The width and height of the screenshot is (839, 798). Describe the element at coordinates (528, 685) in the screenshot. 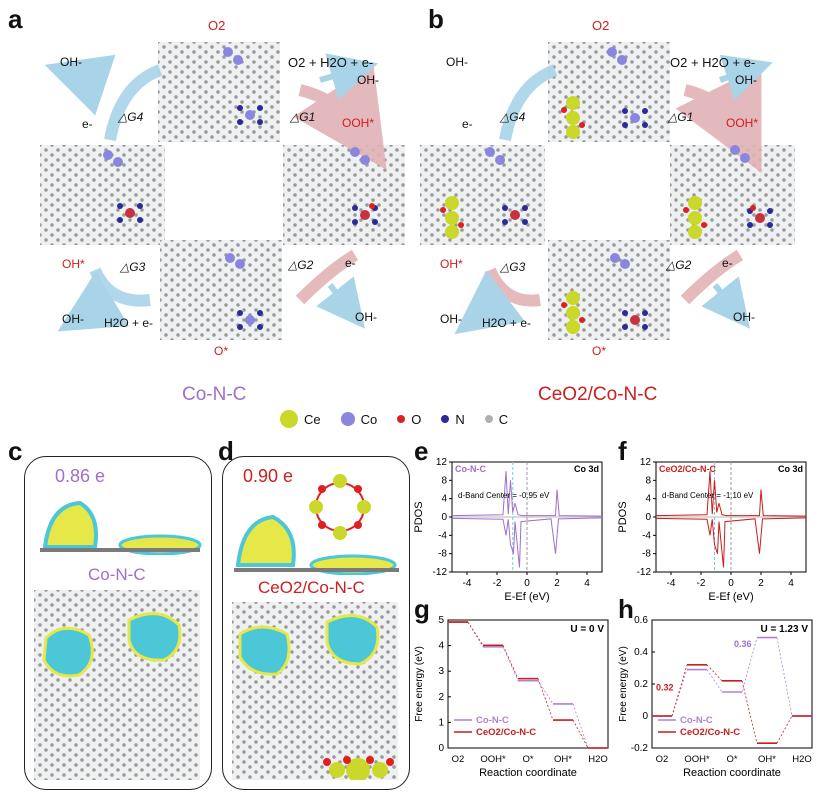

I see `series-ceo2-co-n-c` at that location.